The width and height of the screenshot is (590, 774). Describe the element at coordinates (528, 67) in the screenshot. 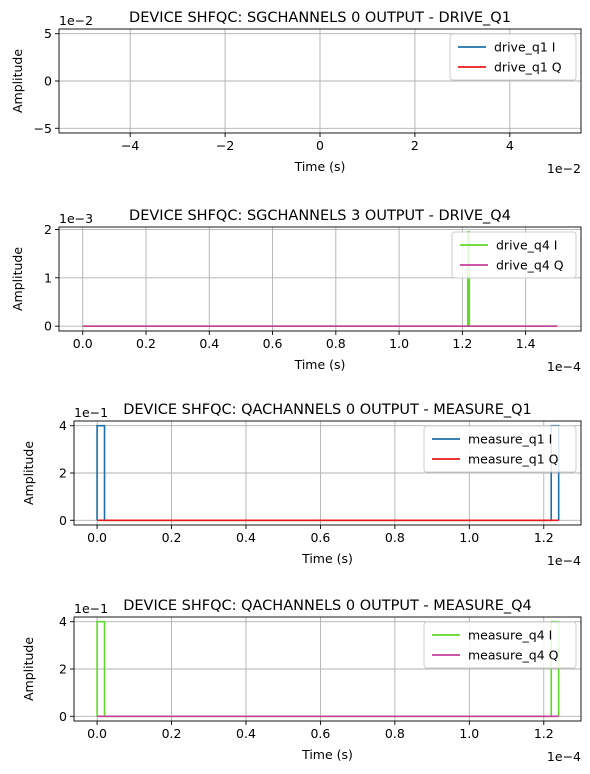

I see `legend-label: drive_q1 Q` at that location.